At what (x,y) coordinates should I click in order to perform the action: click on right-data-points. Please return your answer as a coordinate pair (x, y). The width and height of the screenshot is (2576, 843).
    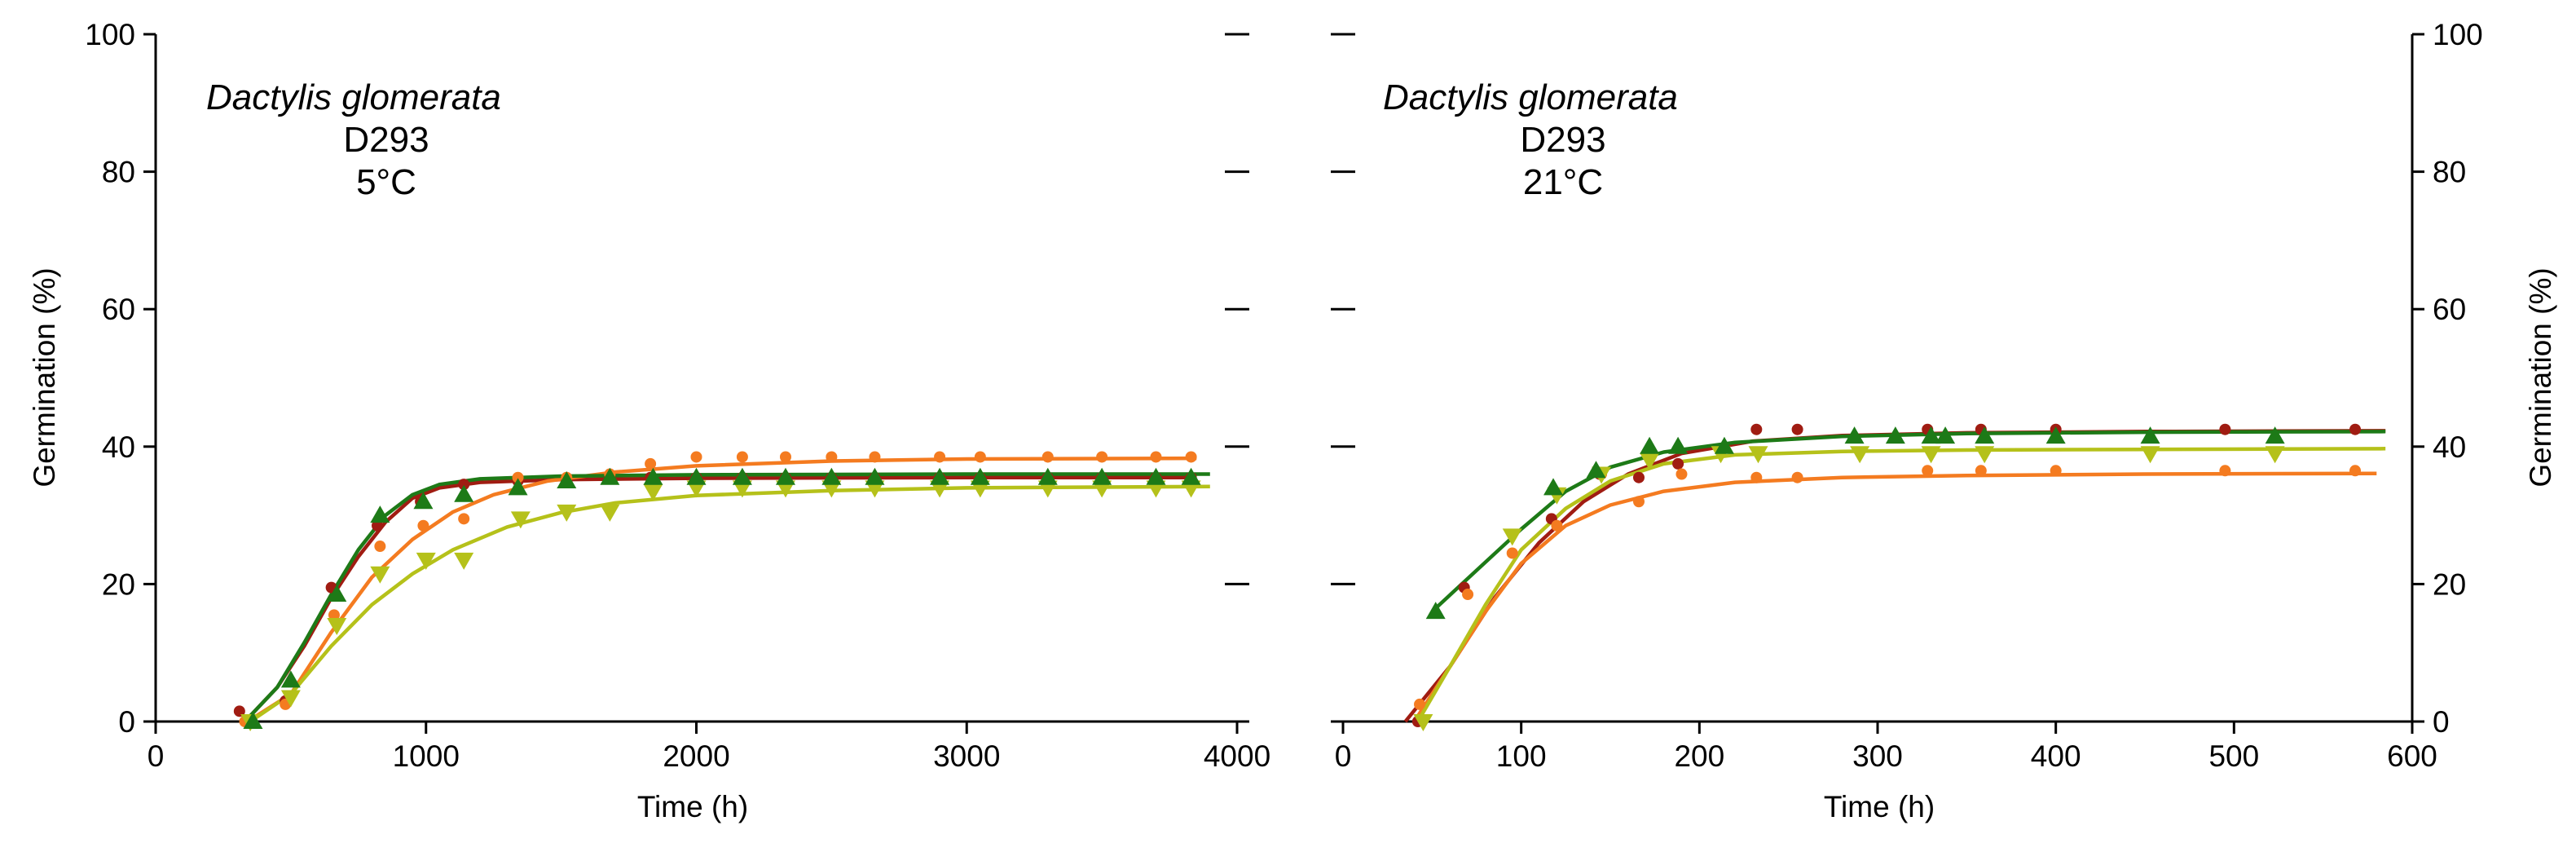
    Looking at the image, I should click on (1887, 577).